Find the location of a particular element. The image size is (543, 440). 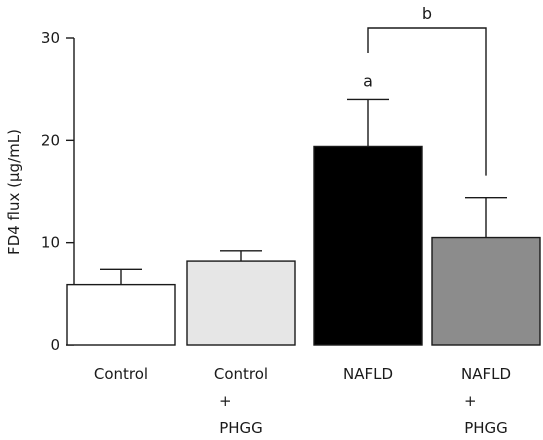

annotations: ab is located at coordinates (425, 90).